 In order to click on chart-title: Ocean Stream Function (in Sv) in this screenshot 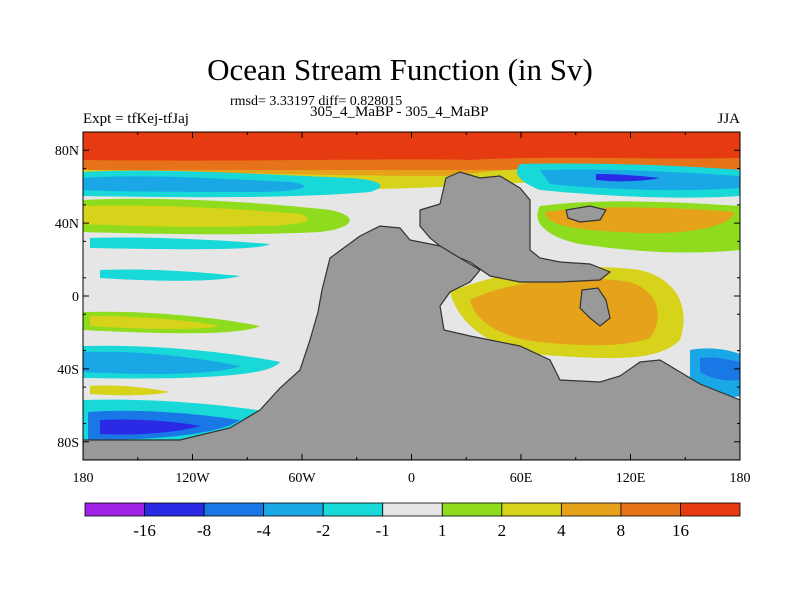, I will do `click(400, 69)`.